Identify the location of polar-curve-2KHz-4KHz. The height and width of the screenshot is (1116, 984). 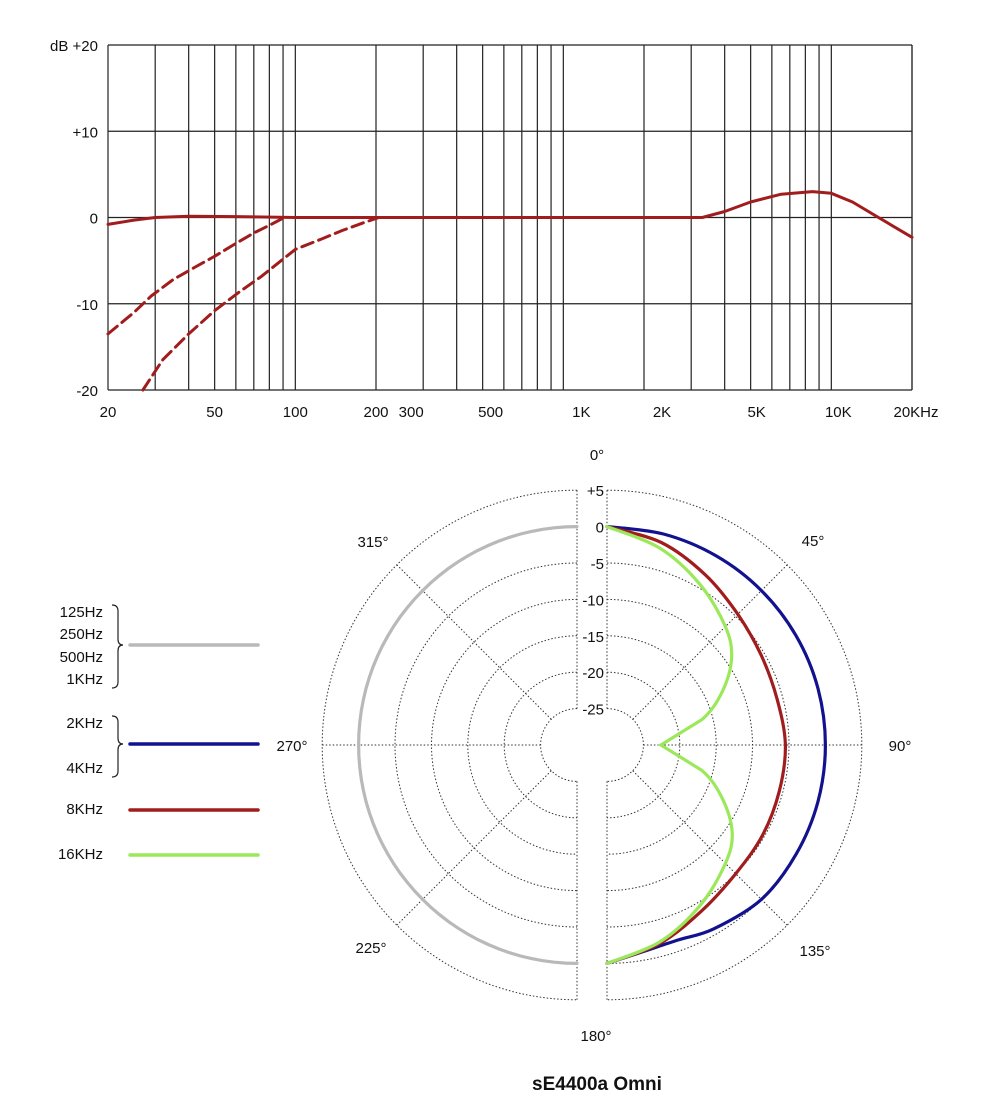
(716, 745).